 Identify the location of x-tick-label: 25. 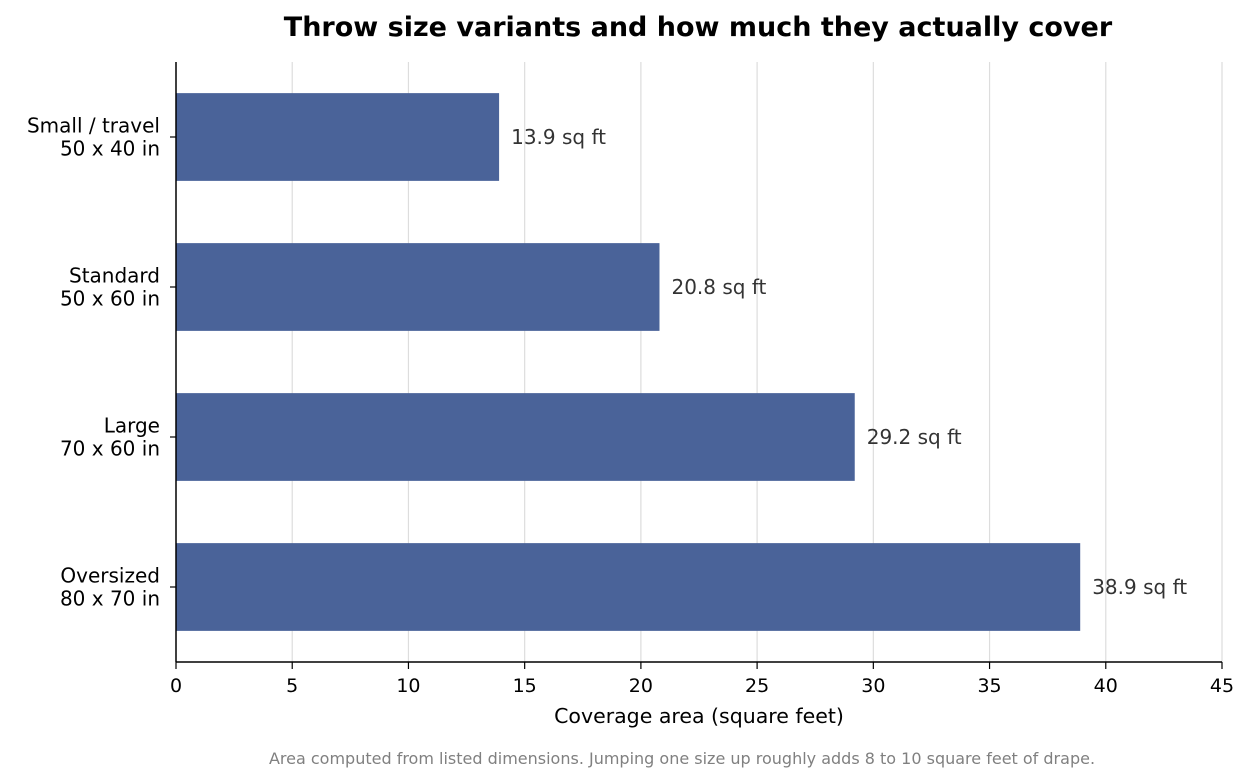
(757, 686).